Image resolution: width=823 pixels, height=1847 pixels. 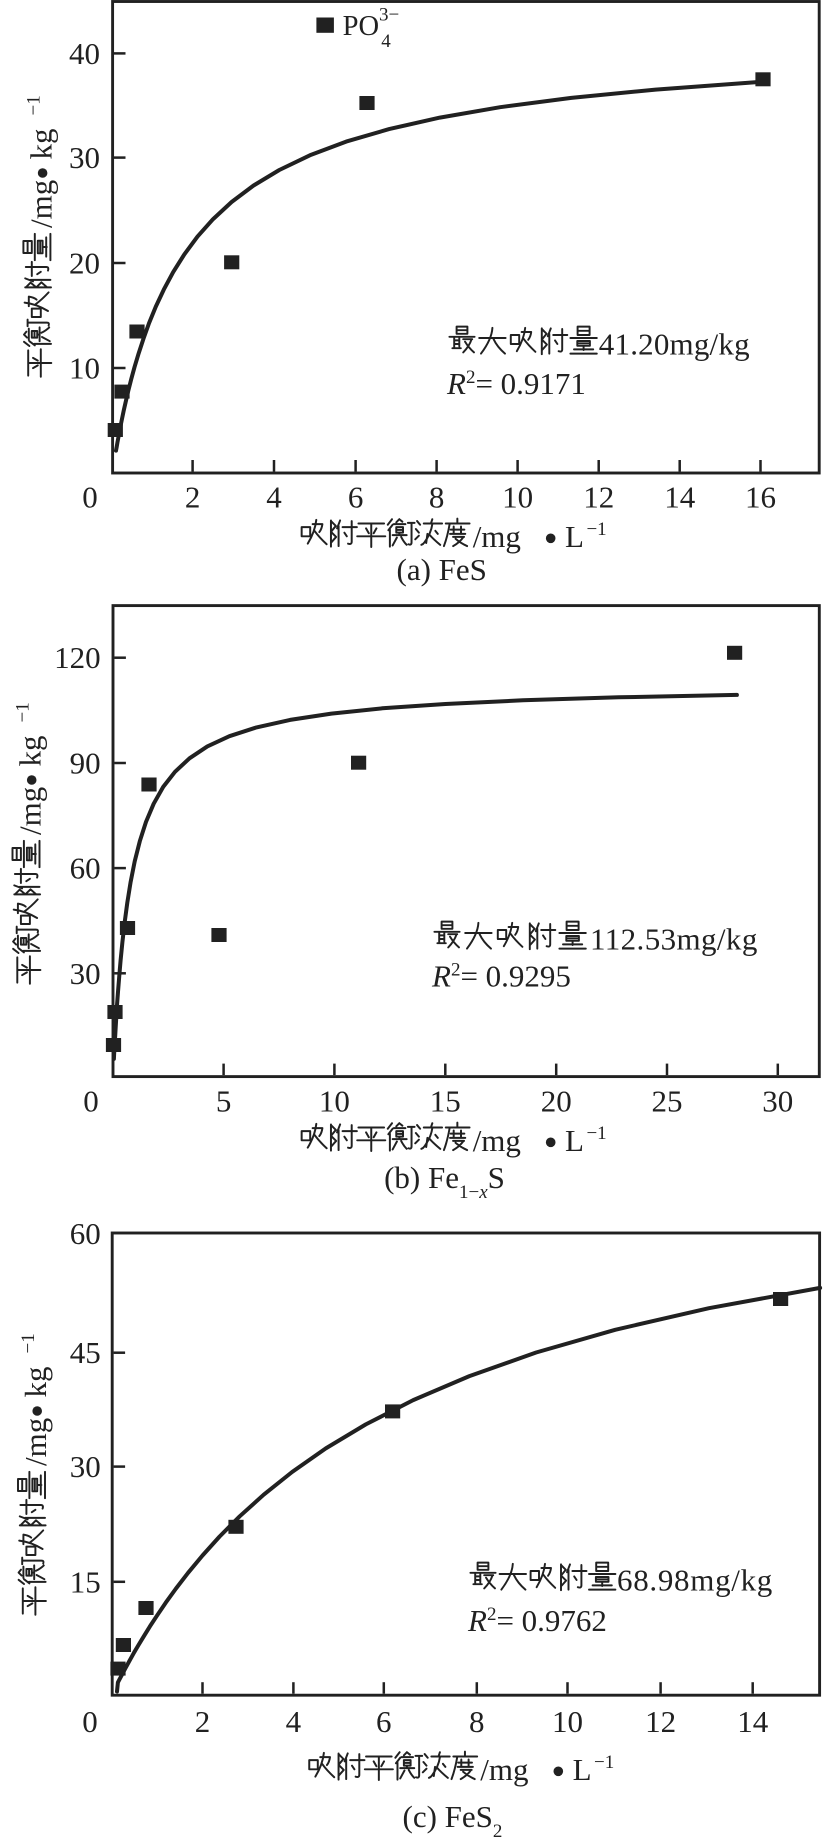 What do you see at coordinates (371, 29) in the screenshot?
I see `svg-text:PO3−4: PO3− 4` at bounding box center [371, 29].